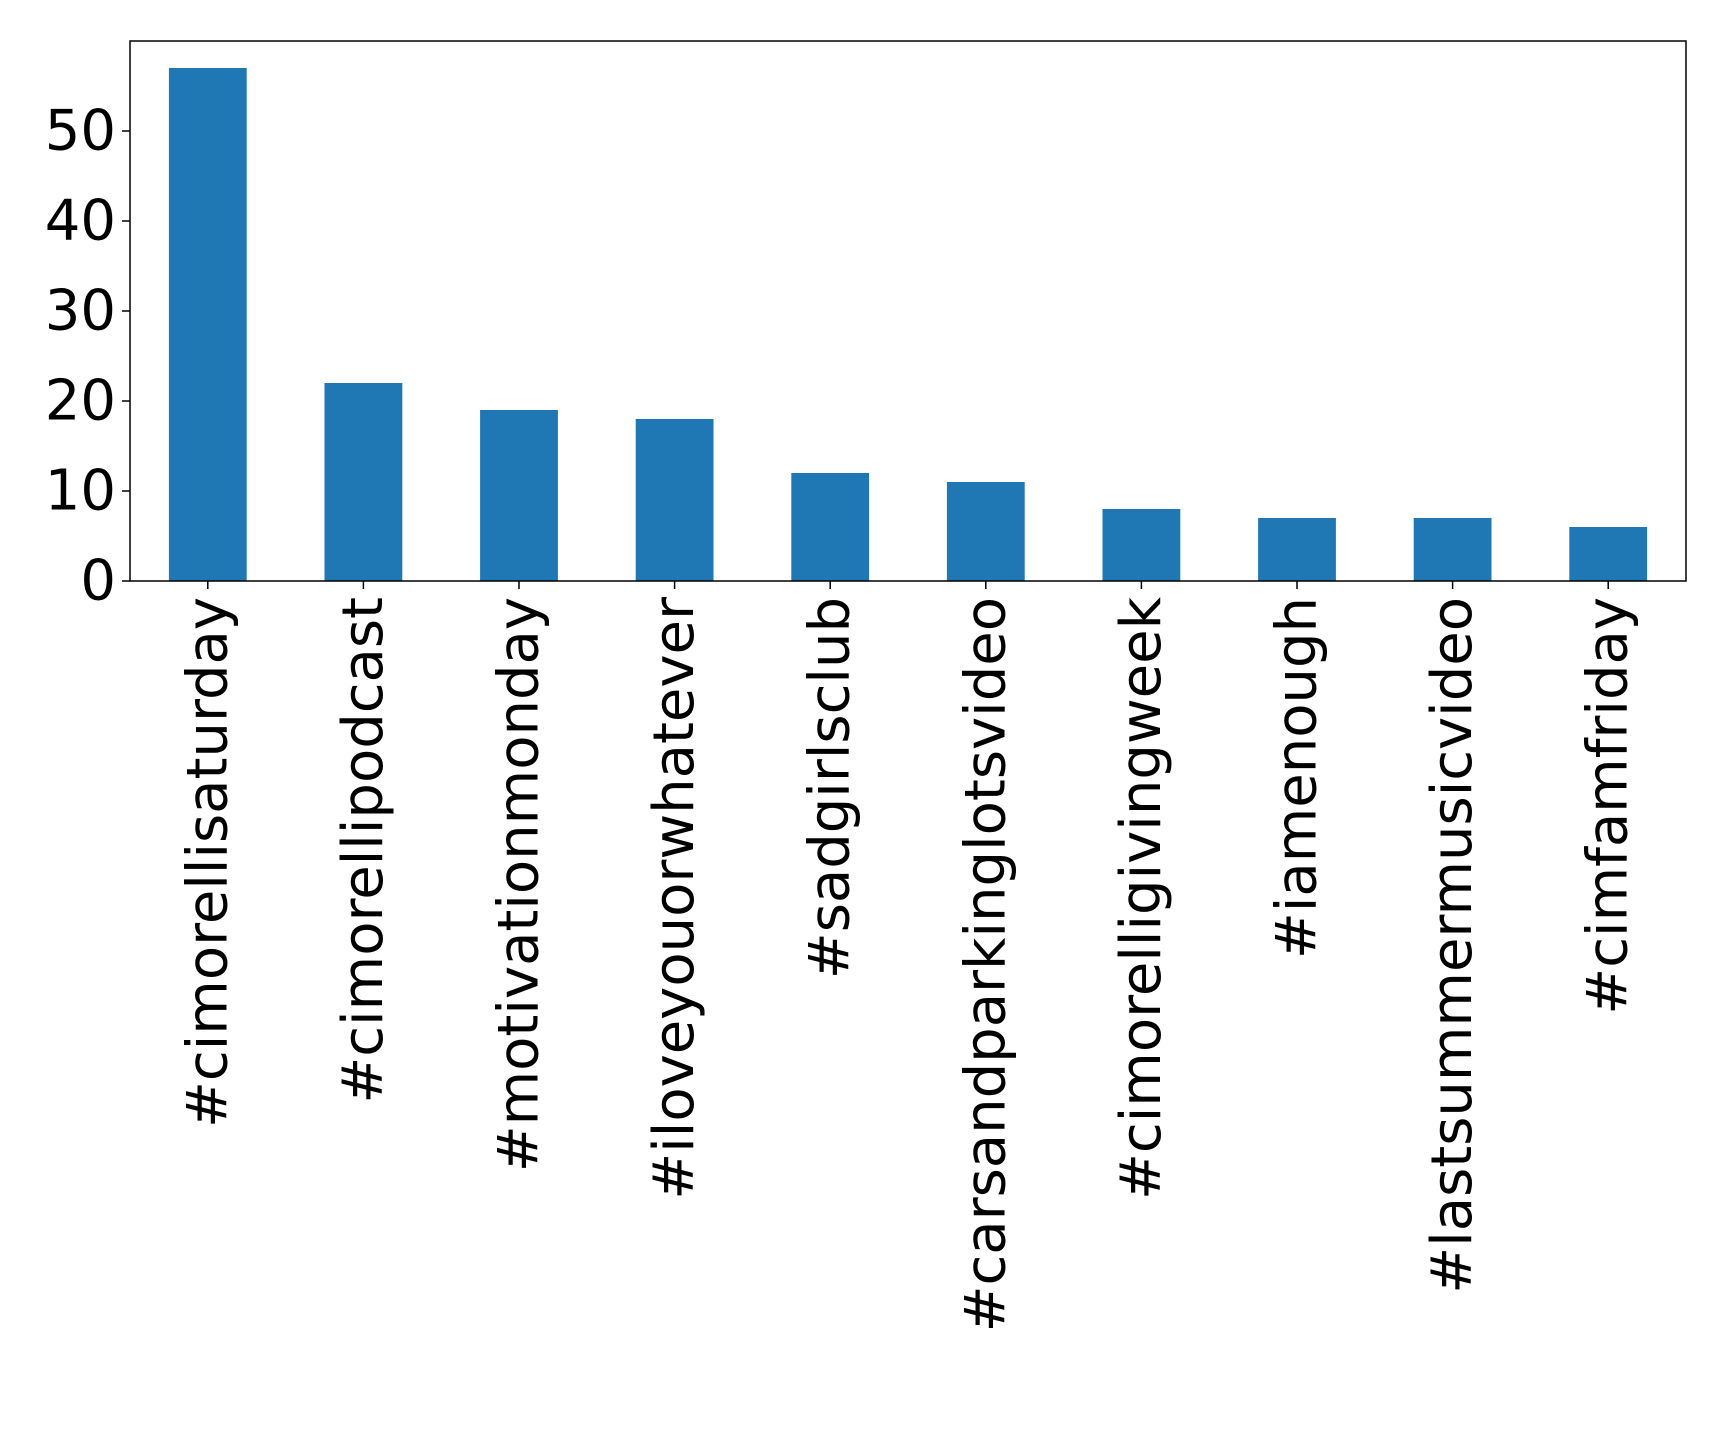 This screenshot has width=1719, height=1449. What do you see at coordinates (363, 482) in the screenshot?
I see `bar-cimorellipodcast` at bounding box center [363, 482].